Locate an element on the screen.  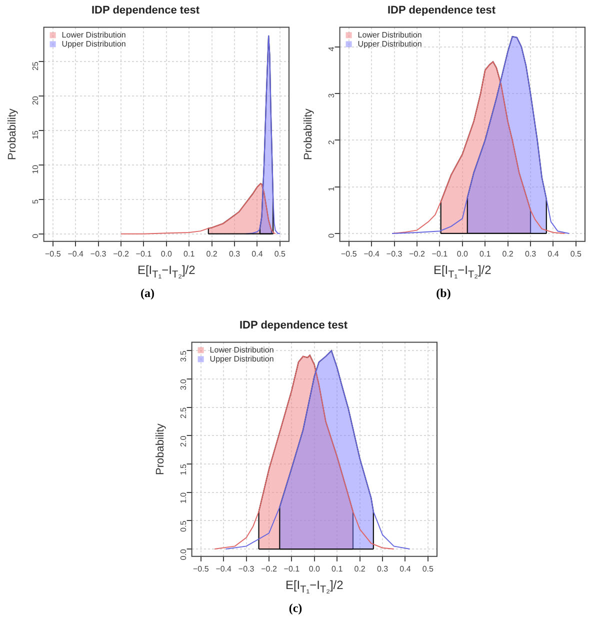
y-tick-label: 0.0 is located at coordinates (183, 554).